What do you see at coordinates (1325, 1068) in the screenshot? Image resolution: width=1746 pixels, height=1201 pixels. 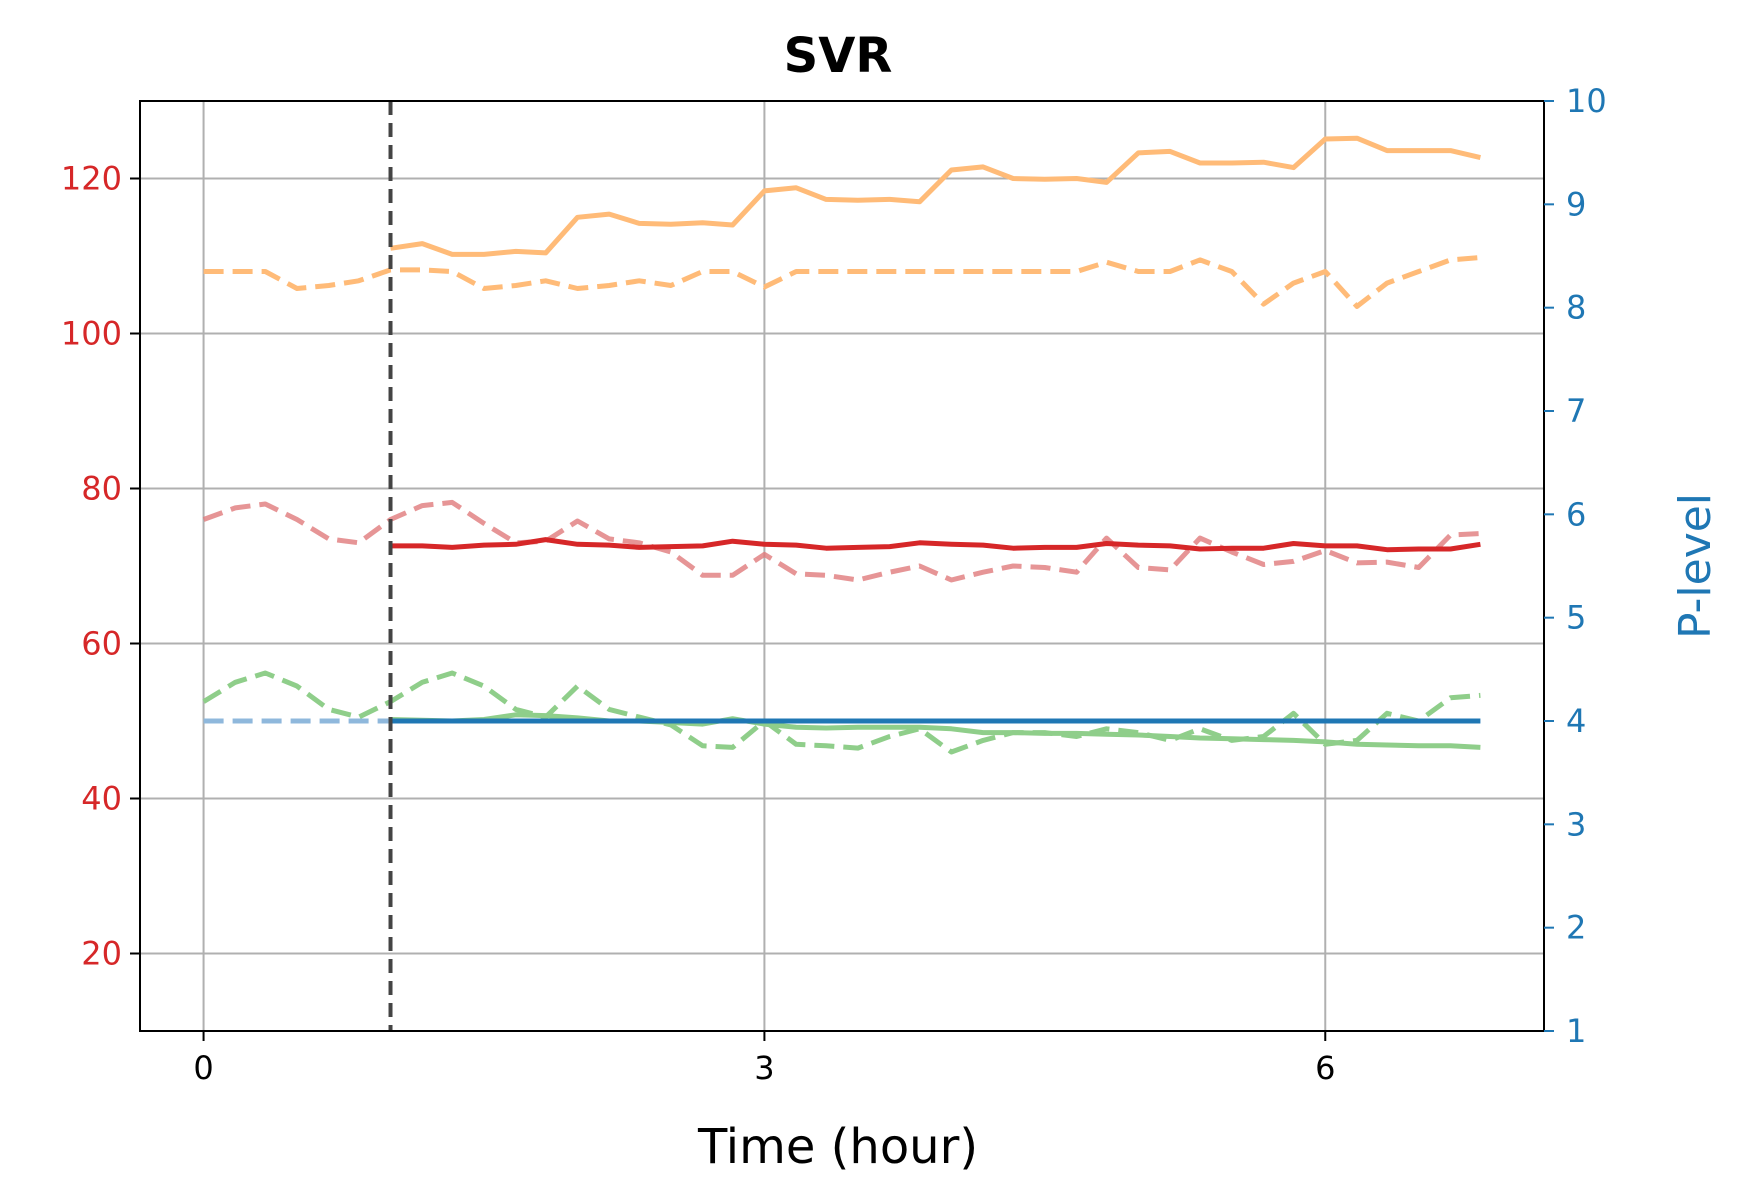 I see `x-tick-label: 6` at bounding box center [1325, 1068].